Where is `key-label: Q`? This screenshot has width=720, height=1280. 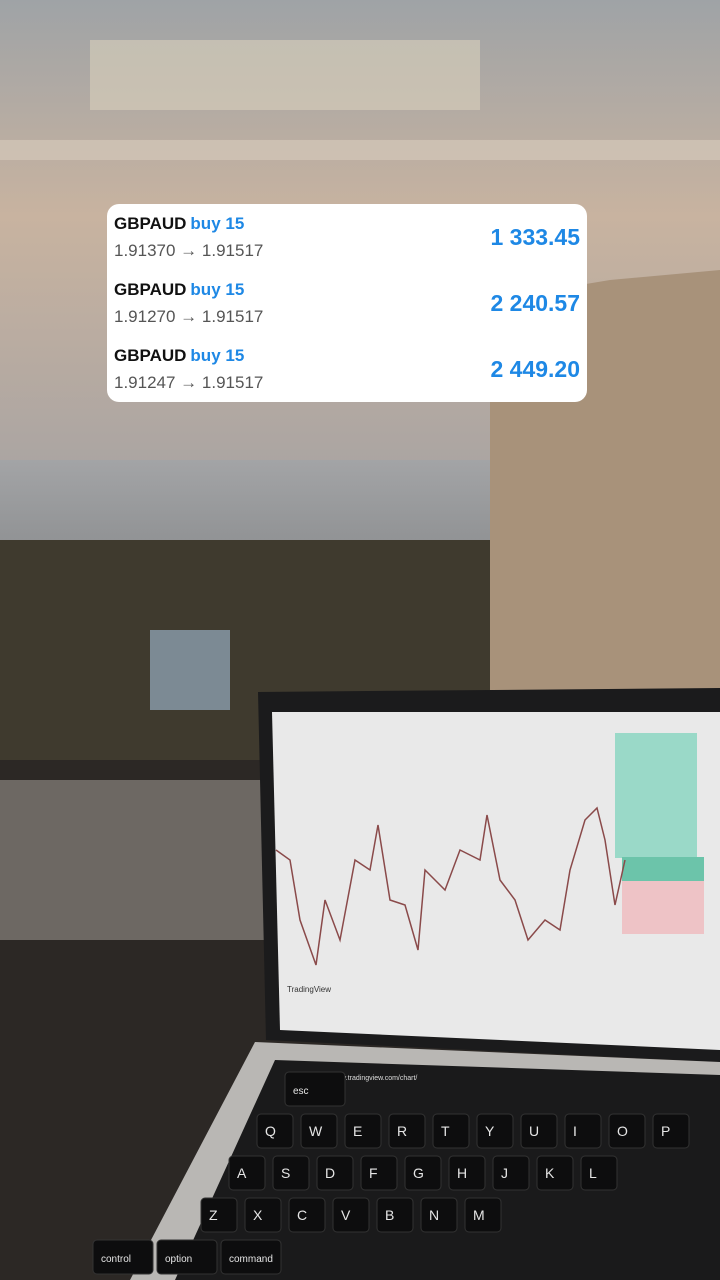
key-label: Q is located at coordinates (270, 1131).